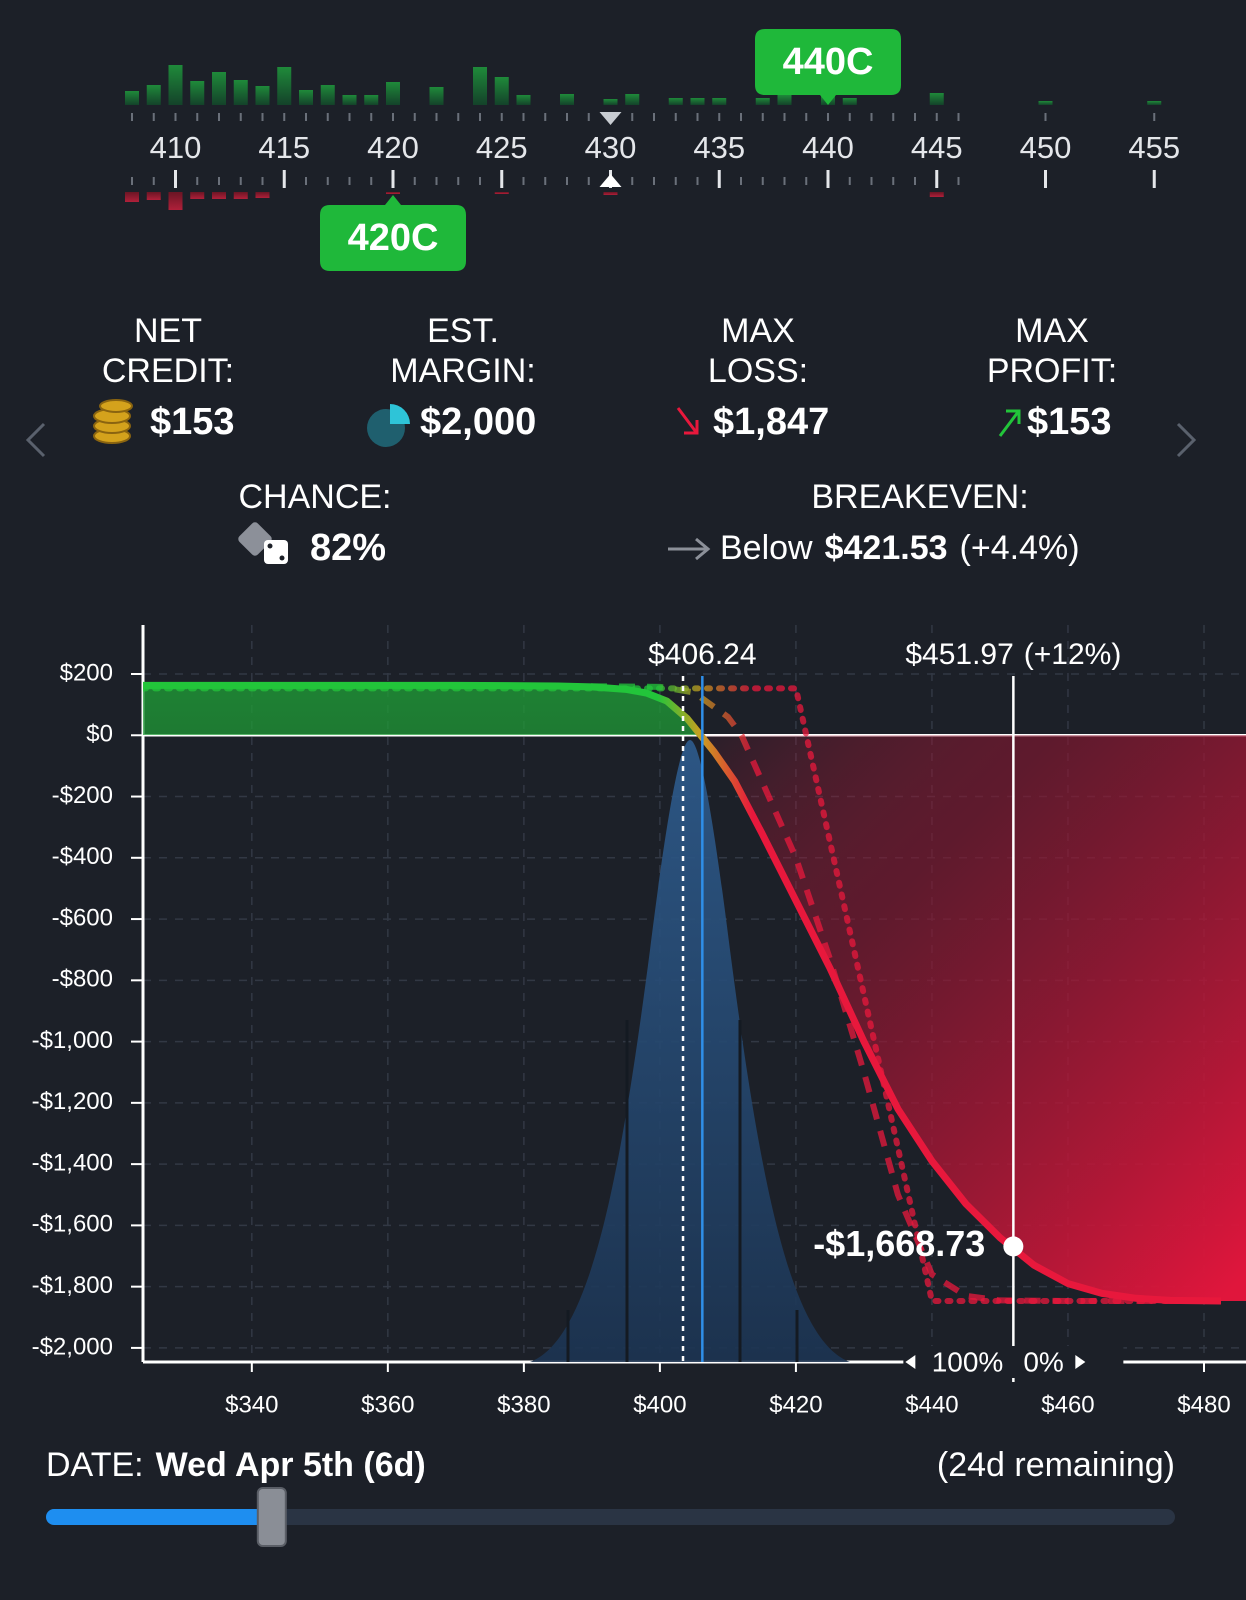  Describe the element at coordinates (393, 238) in the screenshot. I see `leg-label: 420C` at that location.